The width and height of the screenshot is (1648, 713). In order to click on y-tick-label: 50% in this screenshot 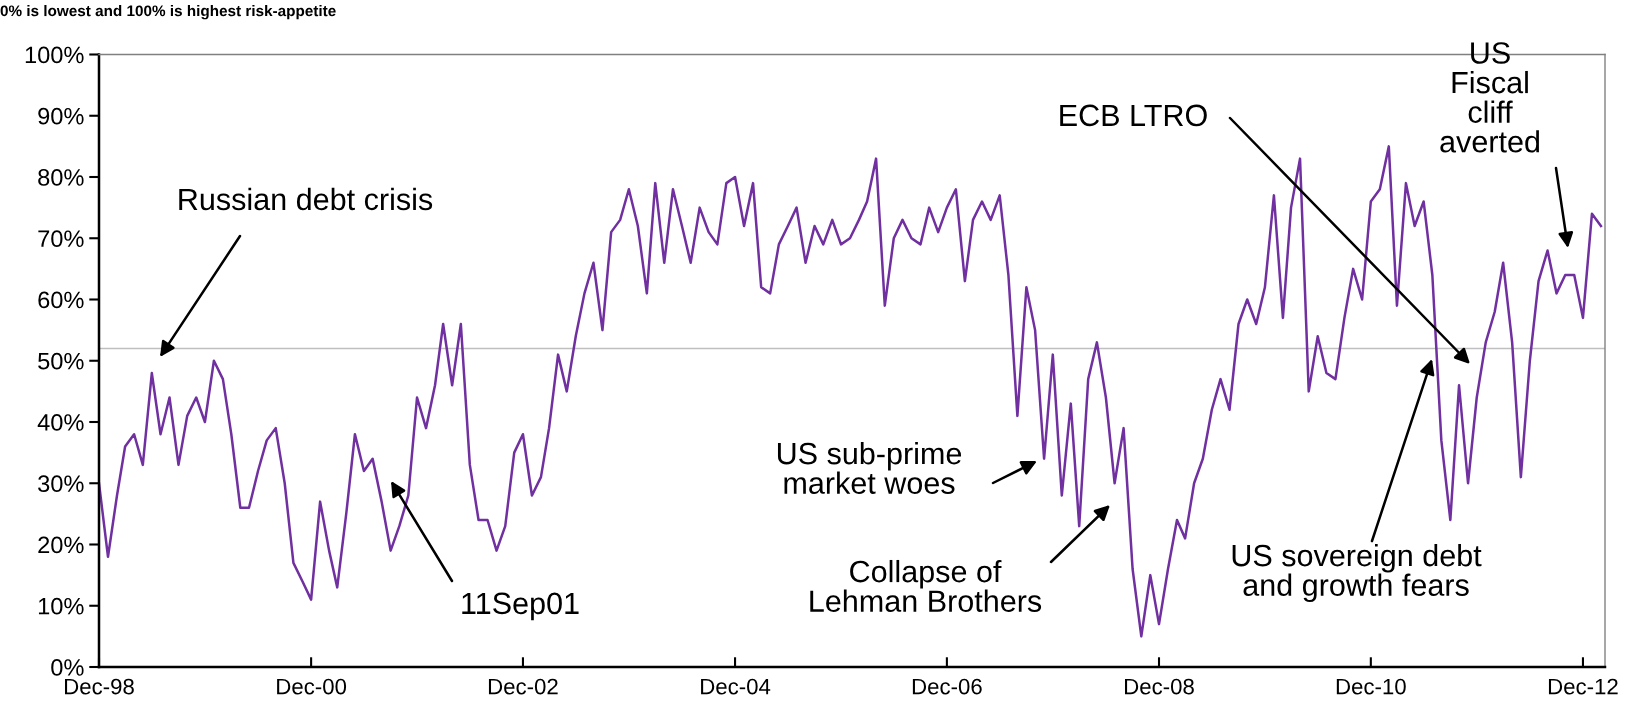, I will do `click(61, 361)`.